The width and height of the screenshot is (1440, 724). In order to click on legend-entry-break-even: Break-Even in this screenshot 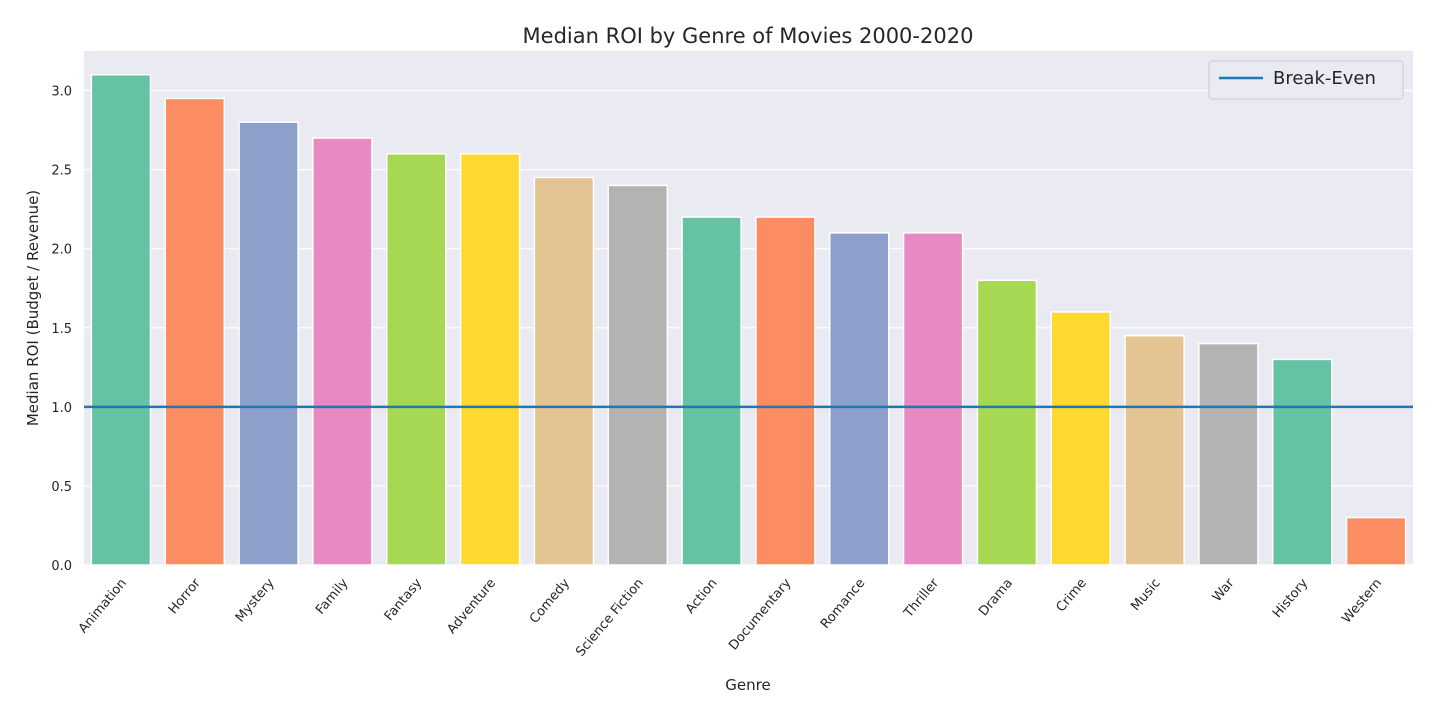, I will do `click(1324, 78)`.